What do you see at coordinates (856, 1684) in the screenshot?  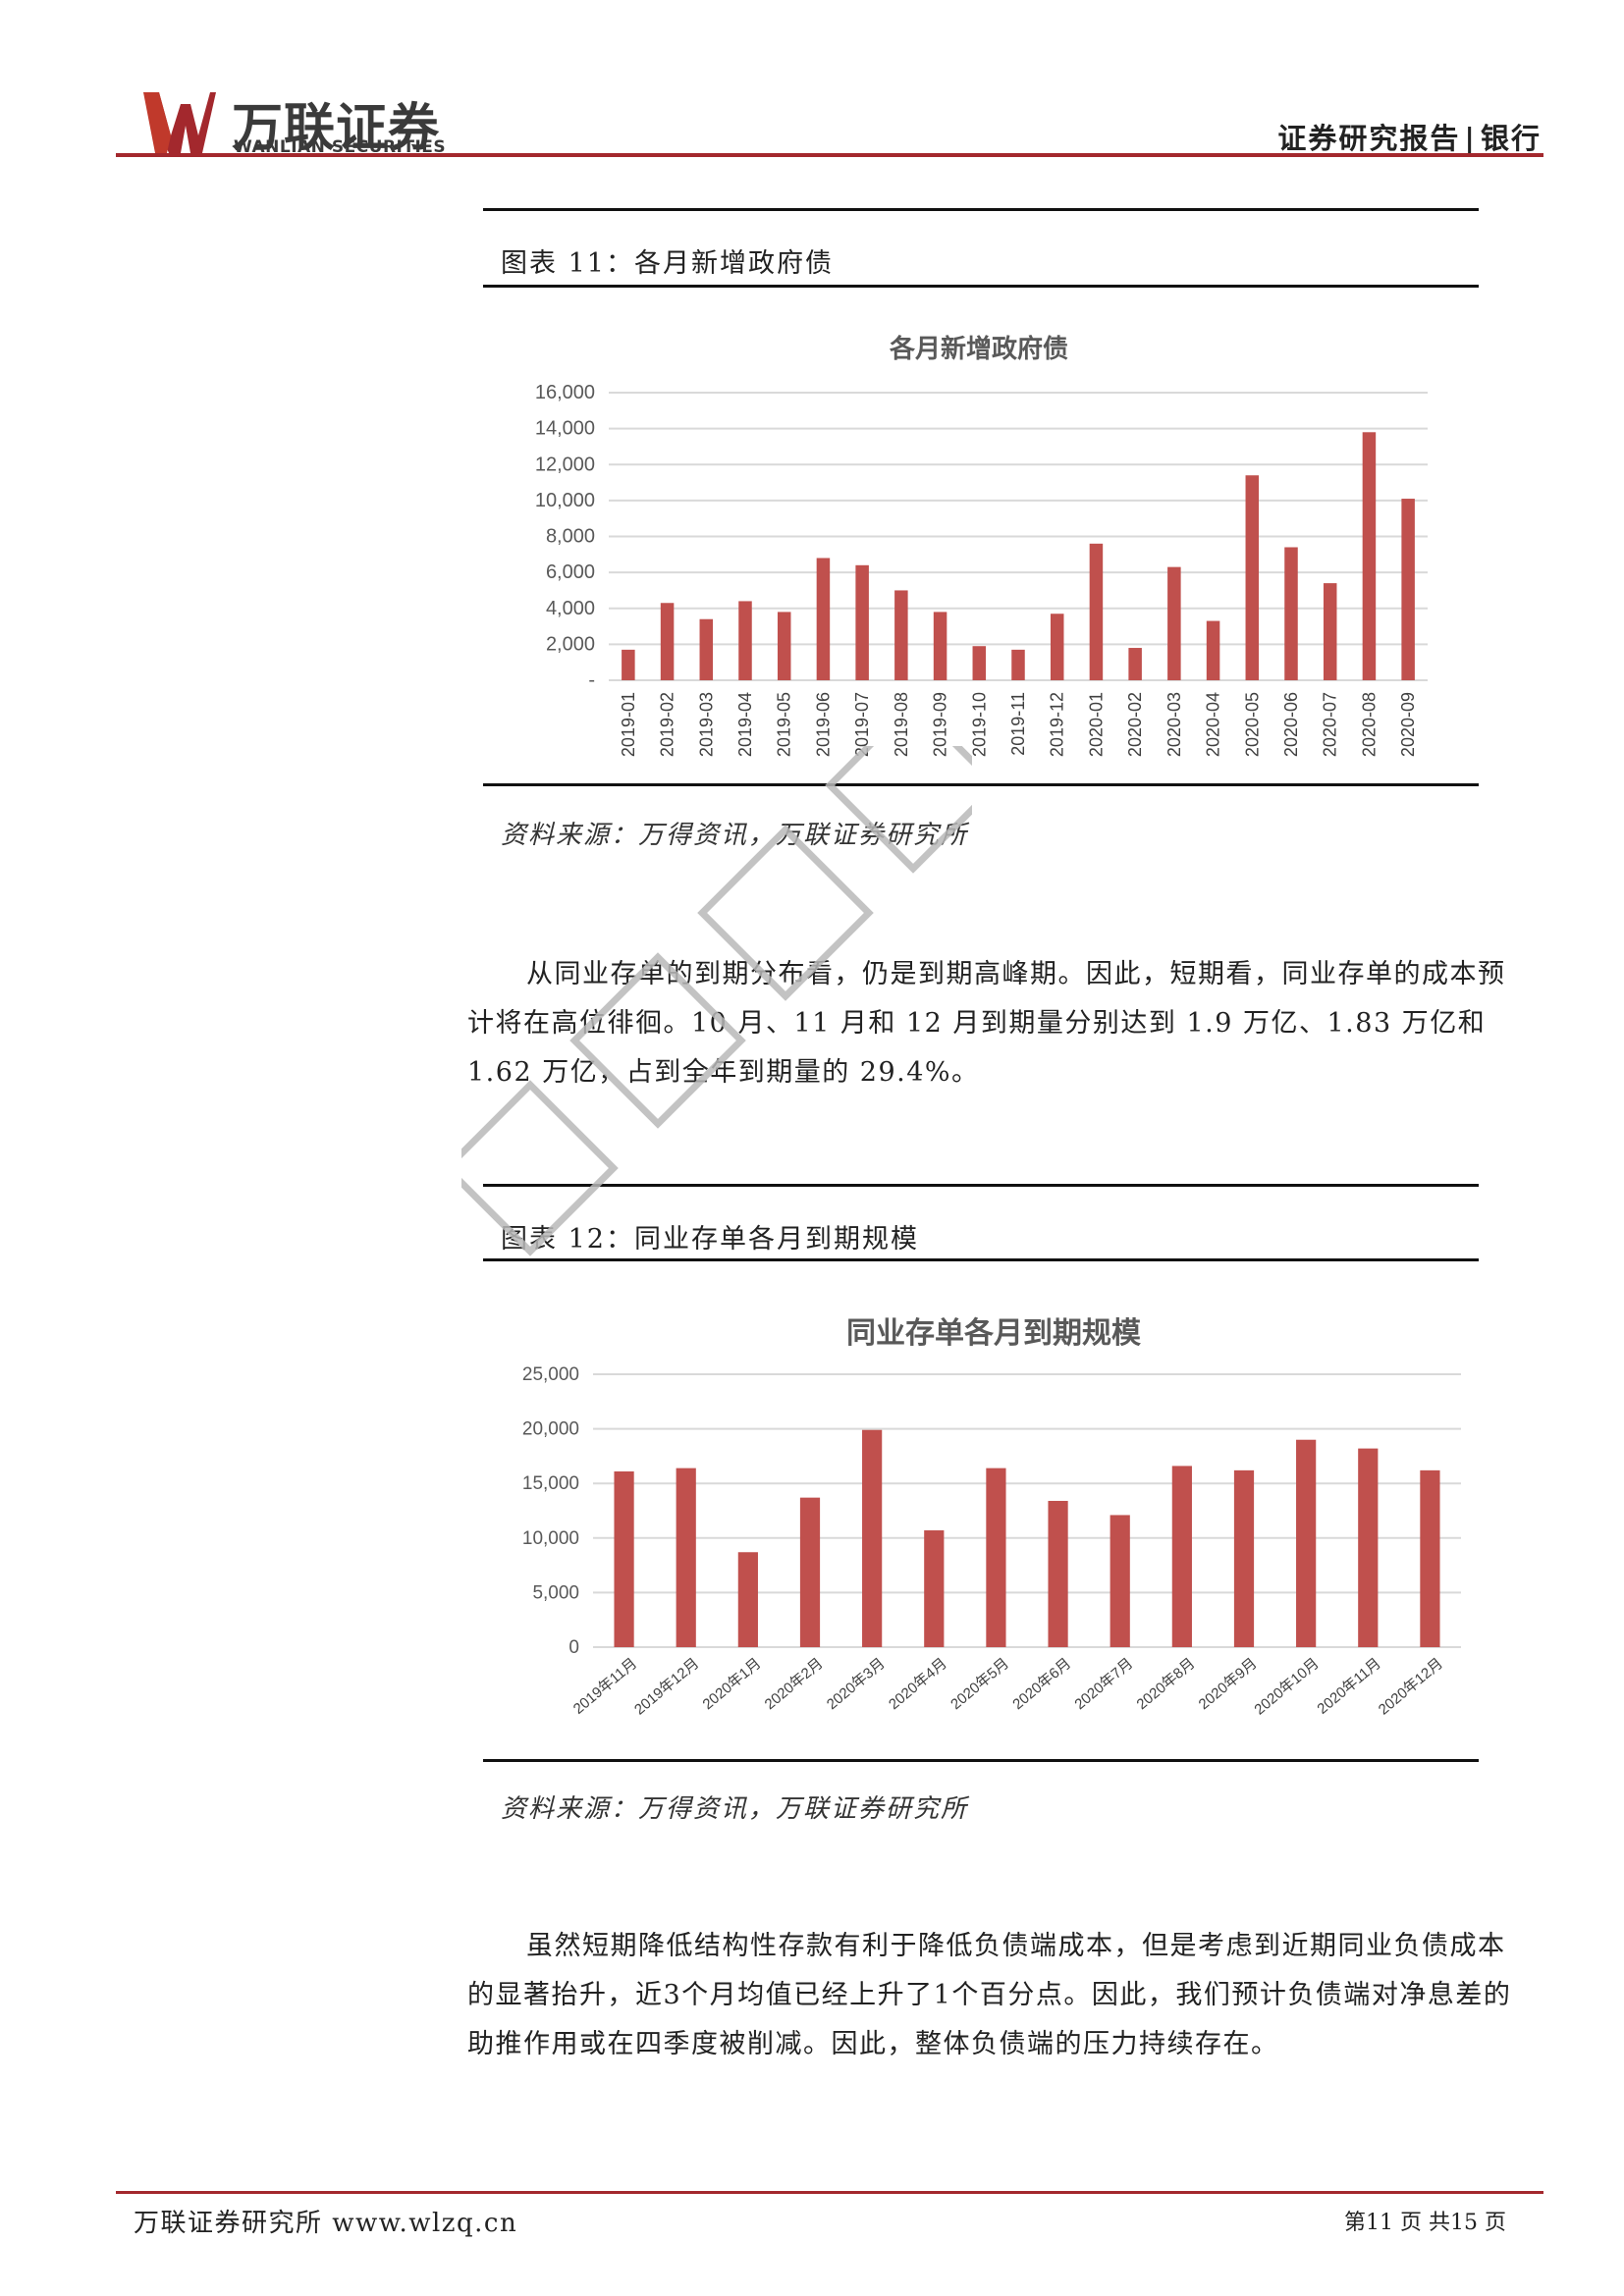 I see `x-tick-label: 2020年3月` at bounding box center [856, 1684].